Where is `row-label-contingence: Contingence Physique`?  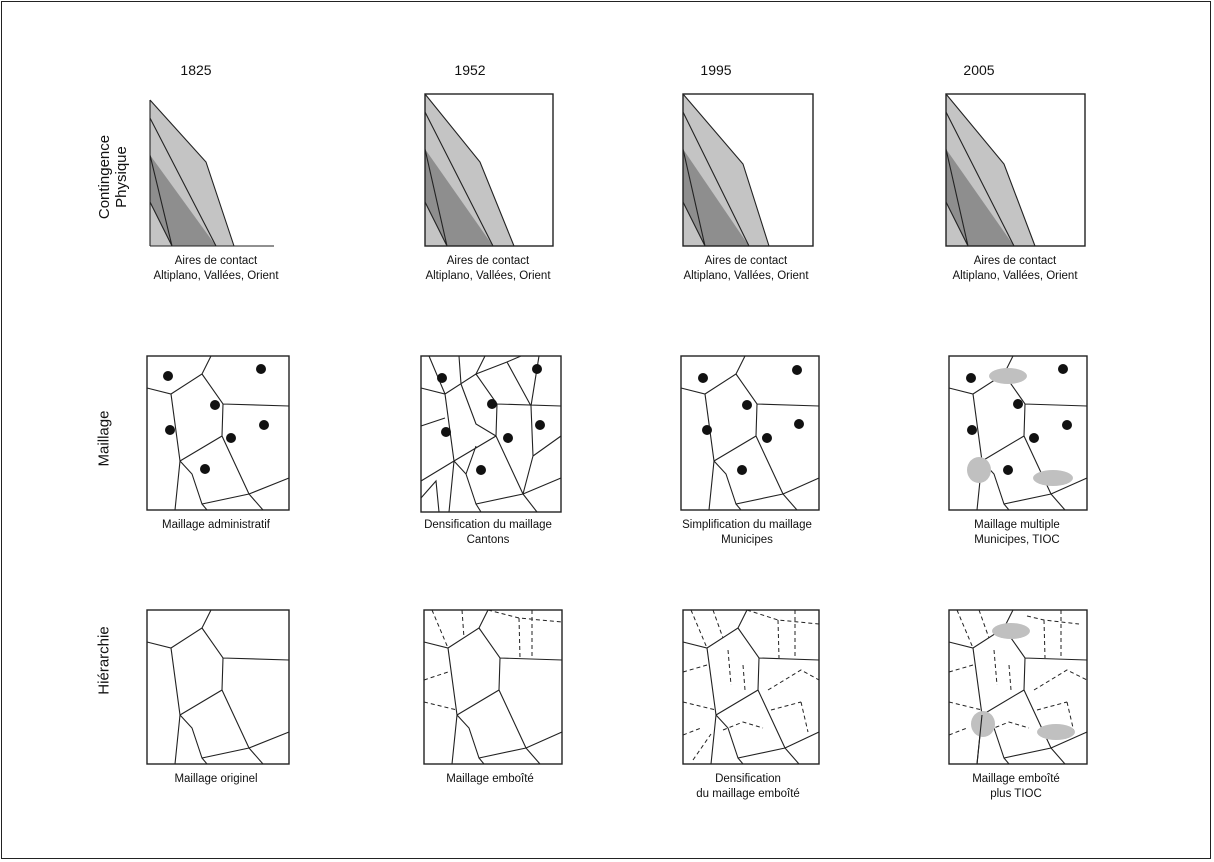
row-label-contingence: Contingence Physique is located at coordinates (113, 177).